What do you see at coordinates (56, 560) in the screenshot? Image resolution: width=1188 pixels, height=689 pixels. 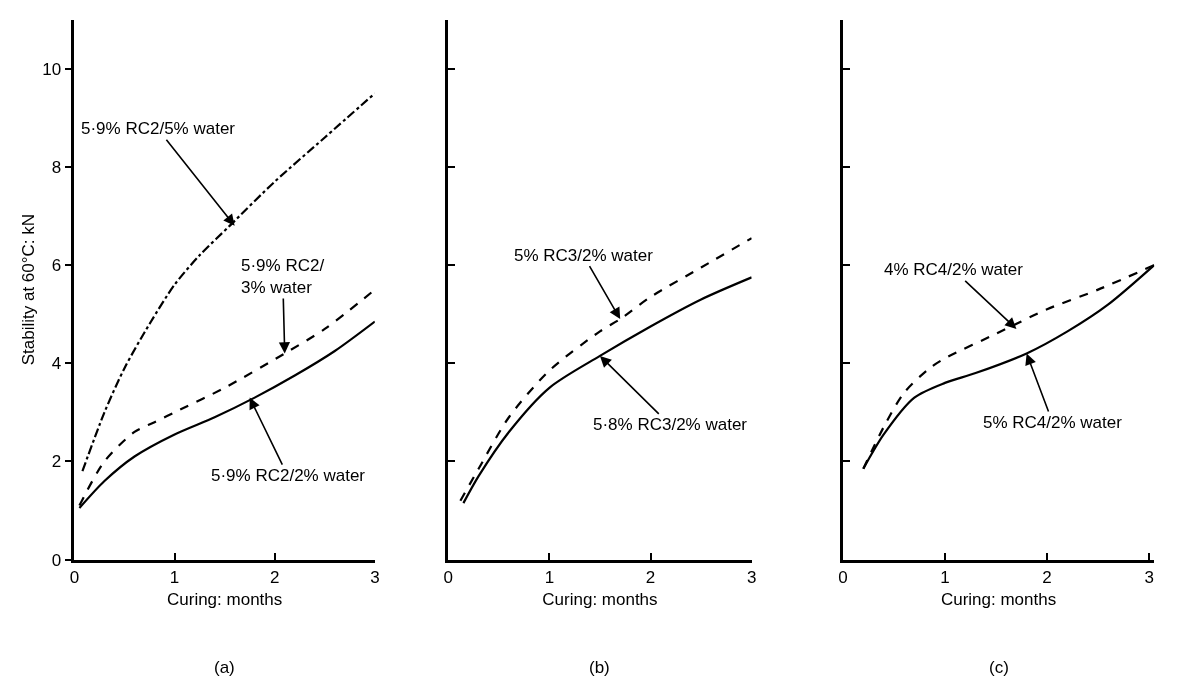 I see `y-tick-label: 0` at bounding box center [56, 560].